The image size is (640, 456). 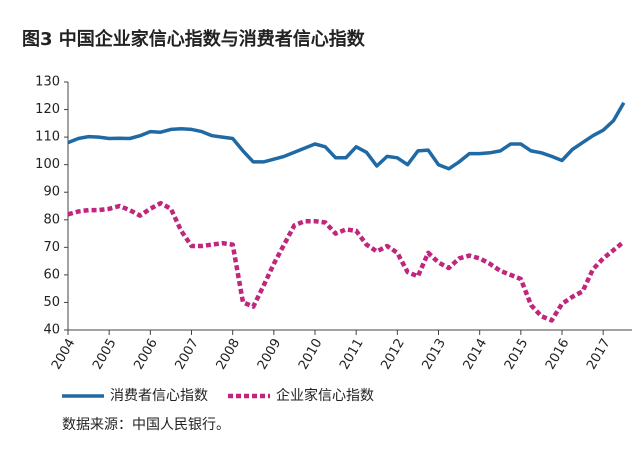 What do you see at coordinates (51, 219) in the screenshot?
I see `y-tick-label: 80` at bounding box center [51, 219].